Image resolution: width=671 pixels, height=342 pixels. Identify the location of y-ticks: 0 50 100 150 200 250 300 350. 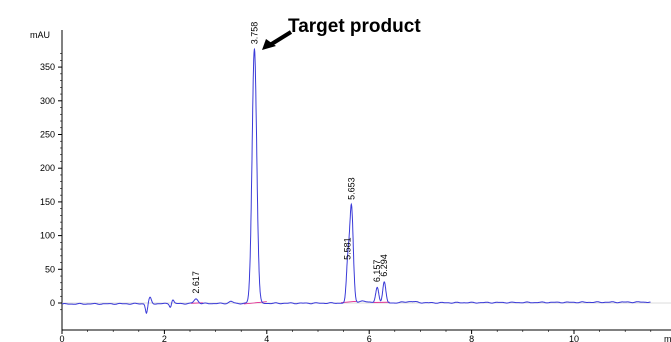
(51, 182).